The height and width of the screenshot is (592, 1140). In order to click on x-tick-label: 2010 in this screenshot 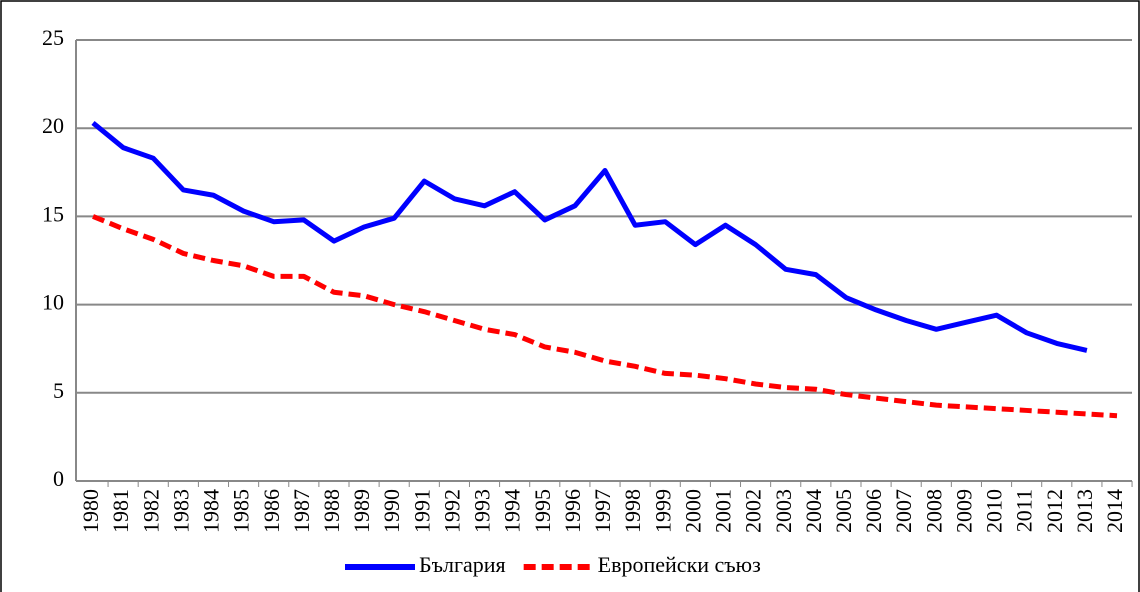, I will do `click(994, 511)`.